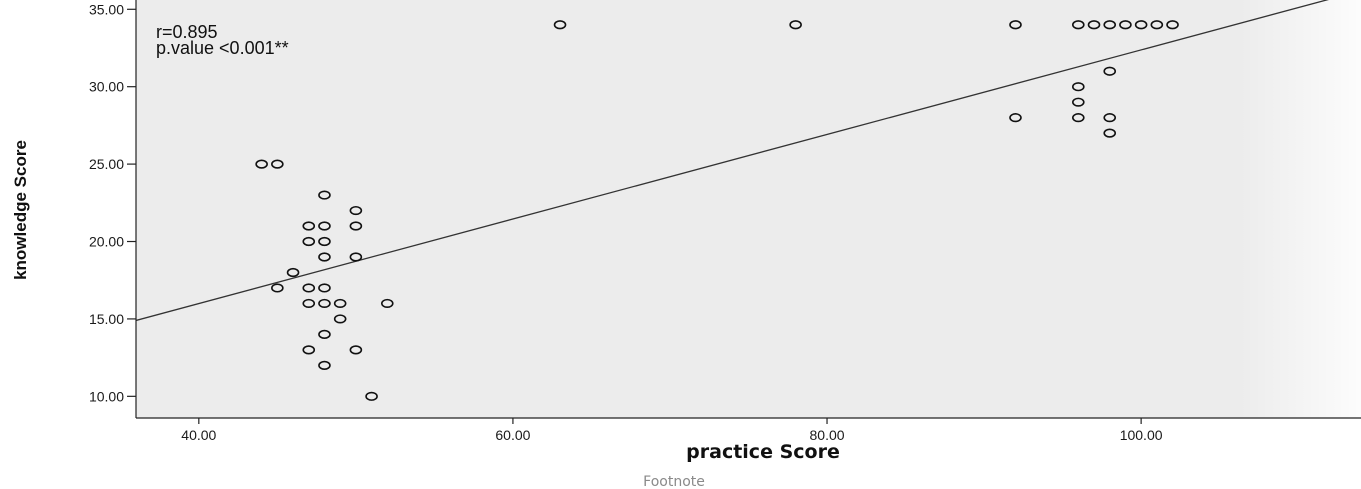  What do you see at coordinates (512, 435) in the screenshot?
I see `x-tick-label-1: 60.00` at bounding box center [512, 435].